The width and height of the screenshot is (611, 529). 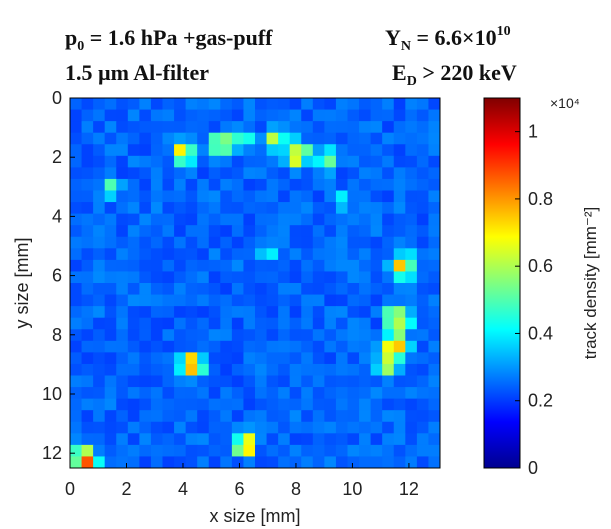 I want to click on colorbar-tick-label: 0.8, so click(x=540, y=199).